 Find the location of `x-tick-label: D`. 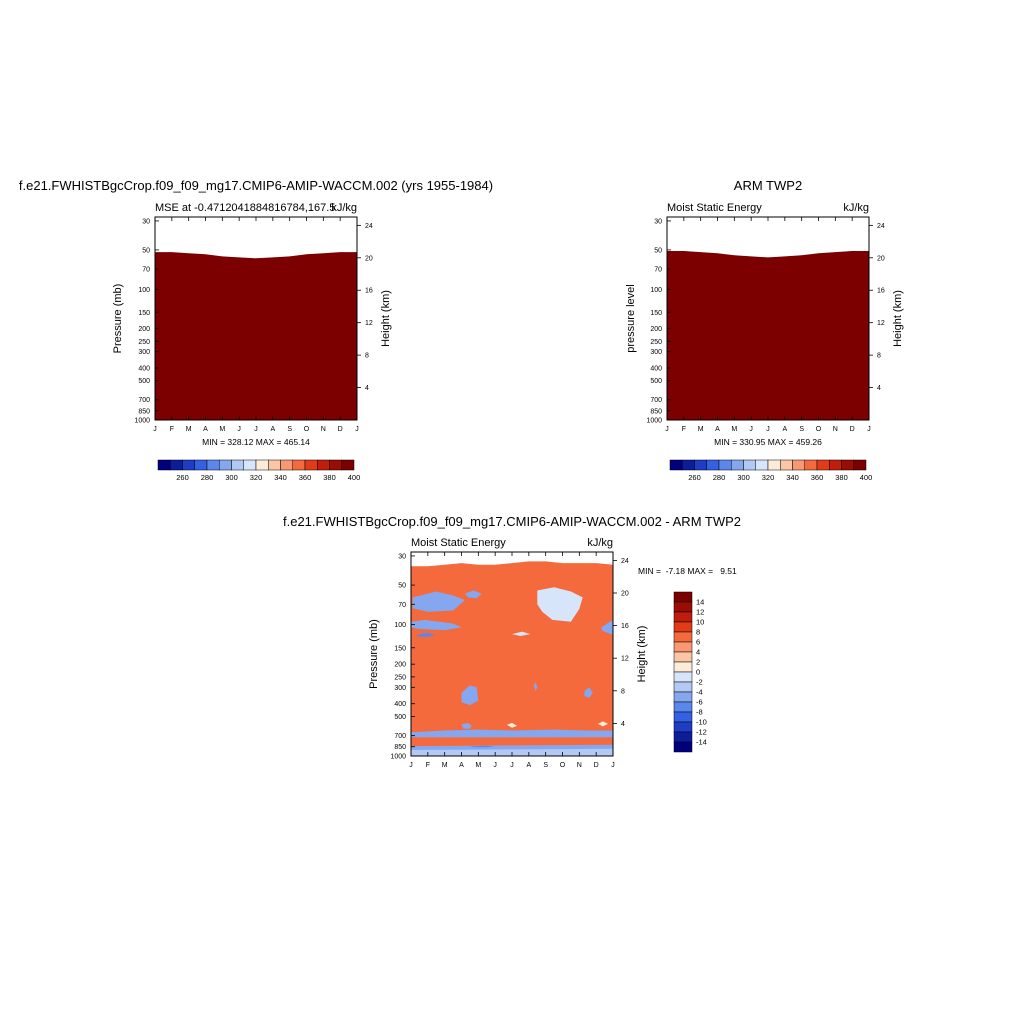

x-tick-label: D is located at coordinates (596, 765).